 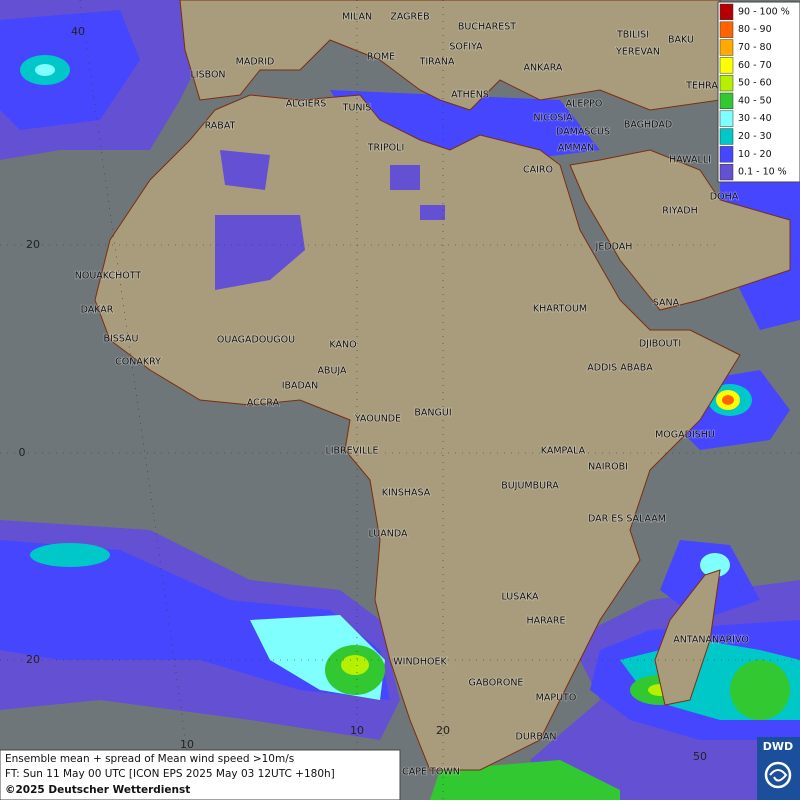 What do you see at coordinates (755, 65) in the screenshot?
I see `legend-label: 60 - 70` at bounding box center [755, 65].